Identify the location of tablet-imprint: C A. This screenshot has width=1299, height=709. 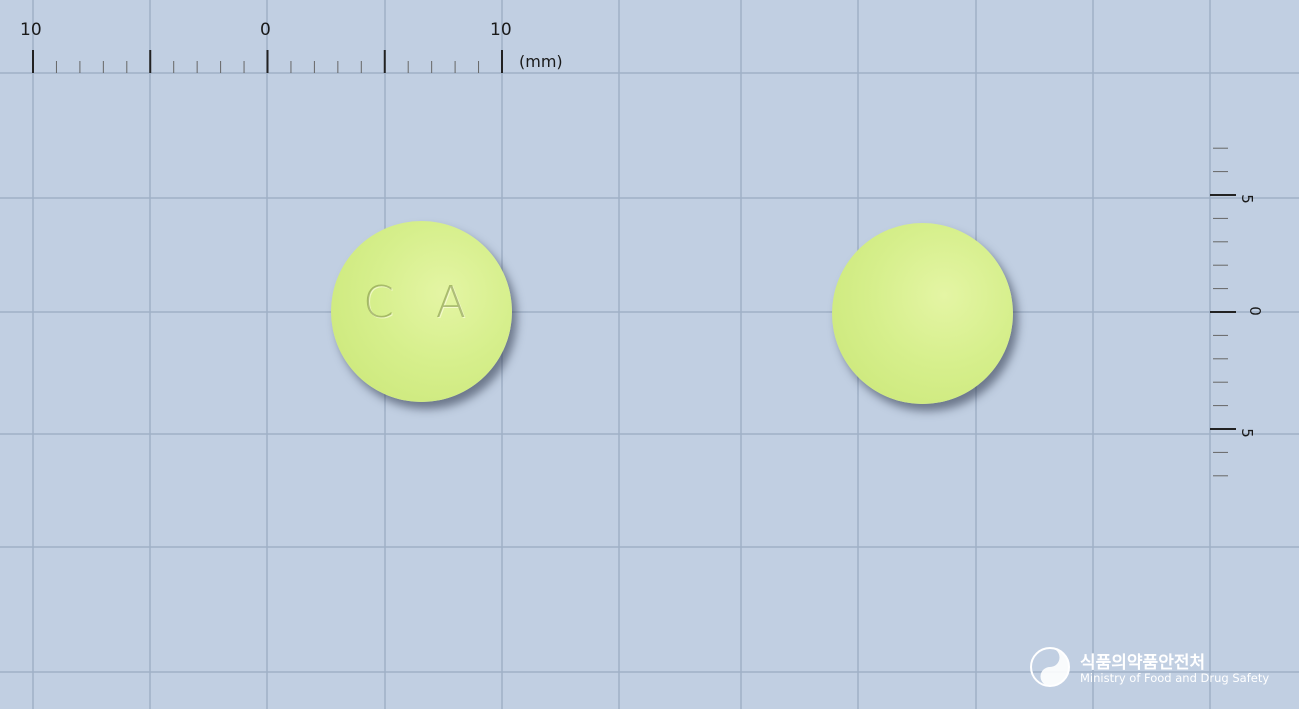
(421, 302).